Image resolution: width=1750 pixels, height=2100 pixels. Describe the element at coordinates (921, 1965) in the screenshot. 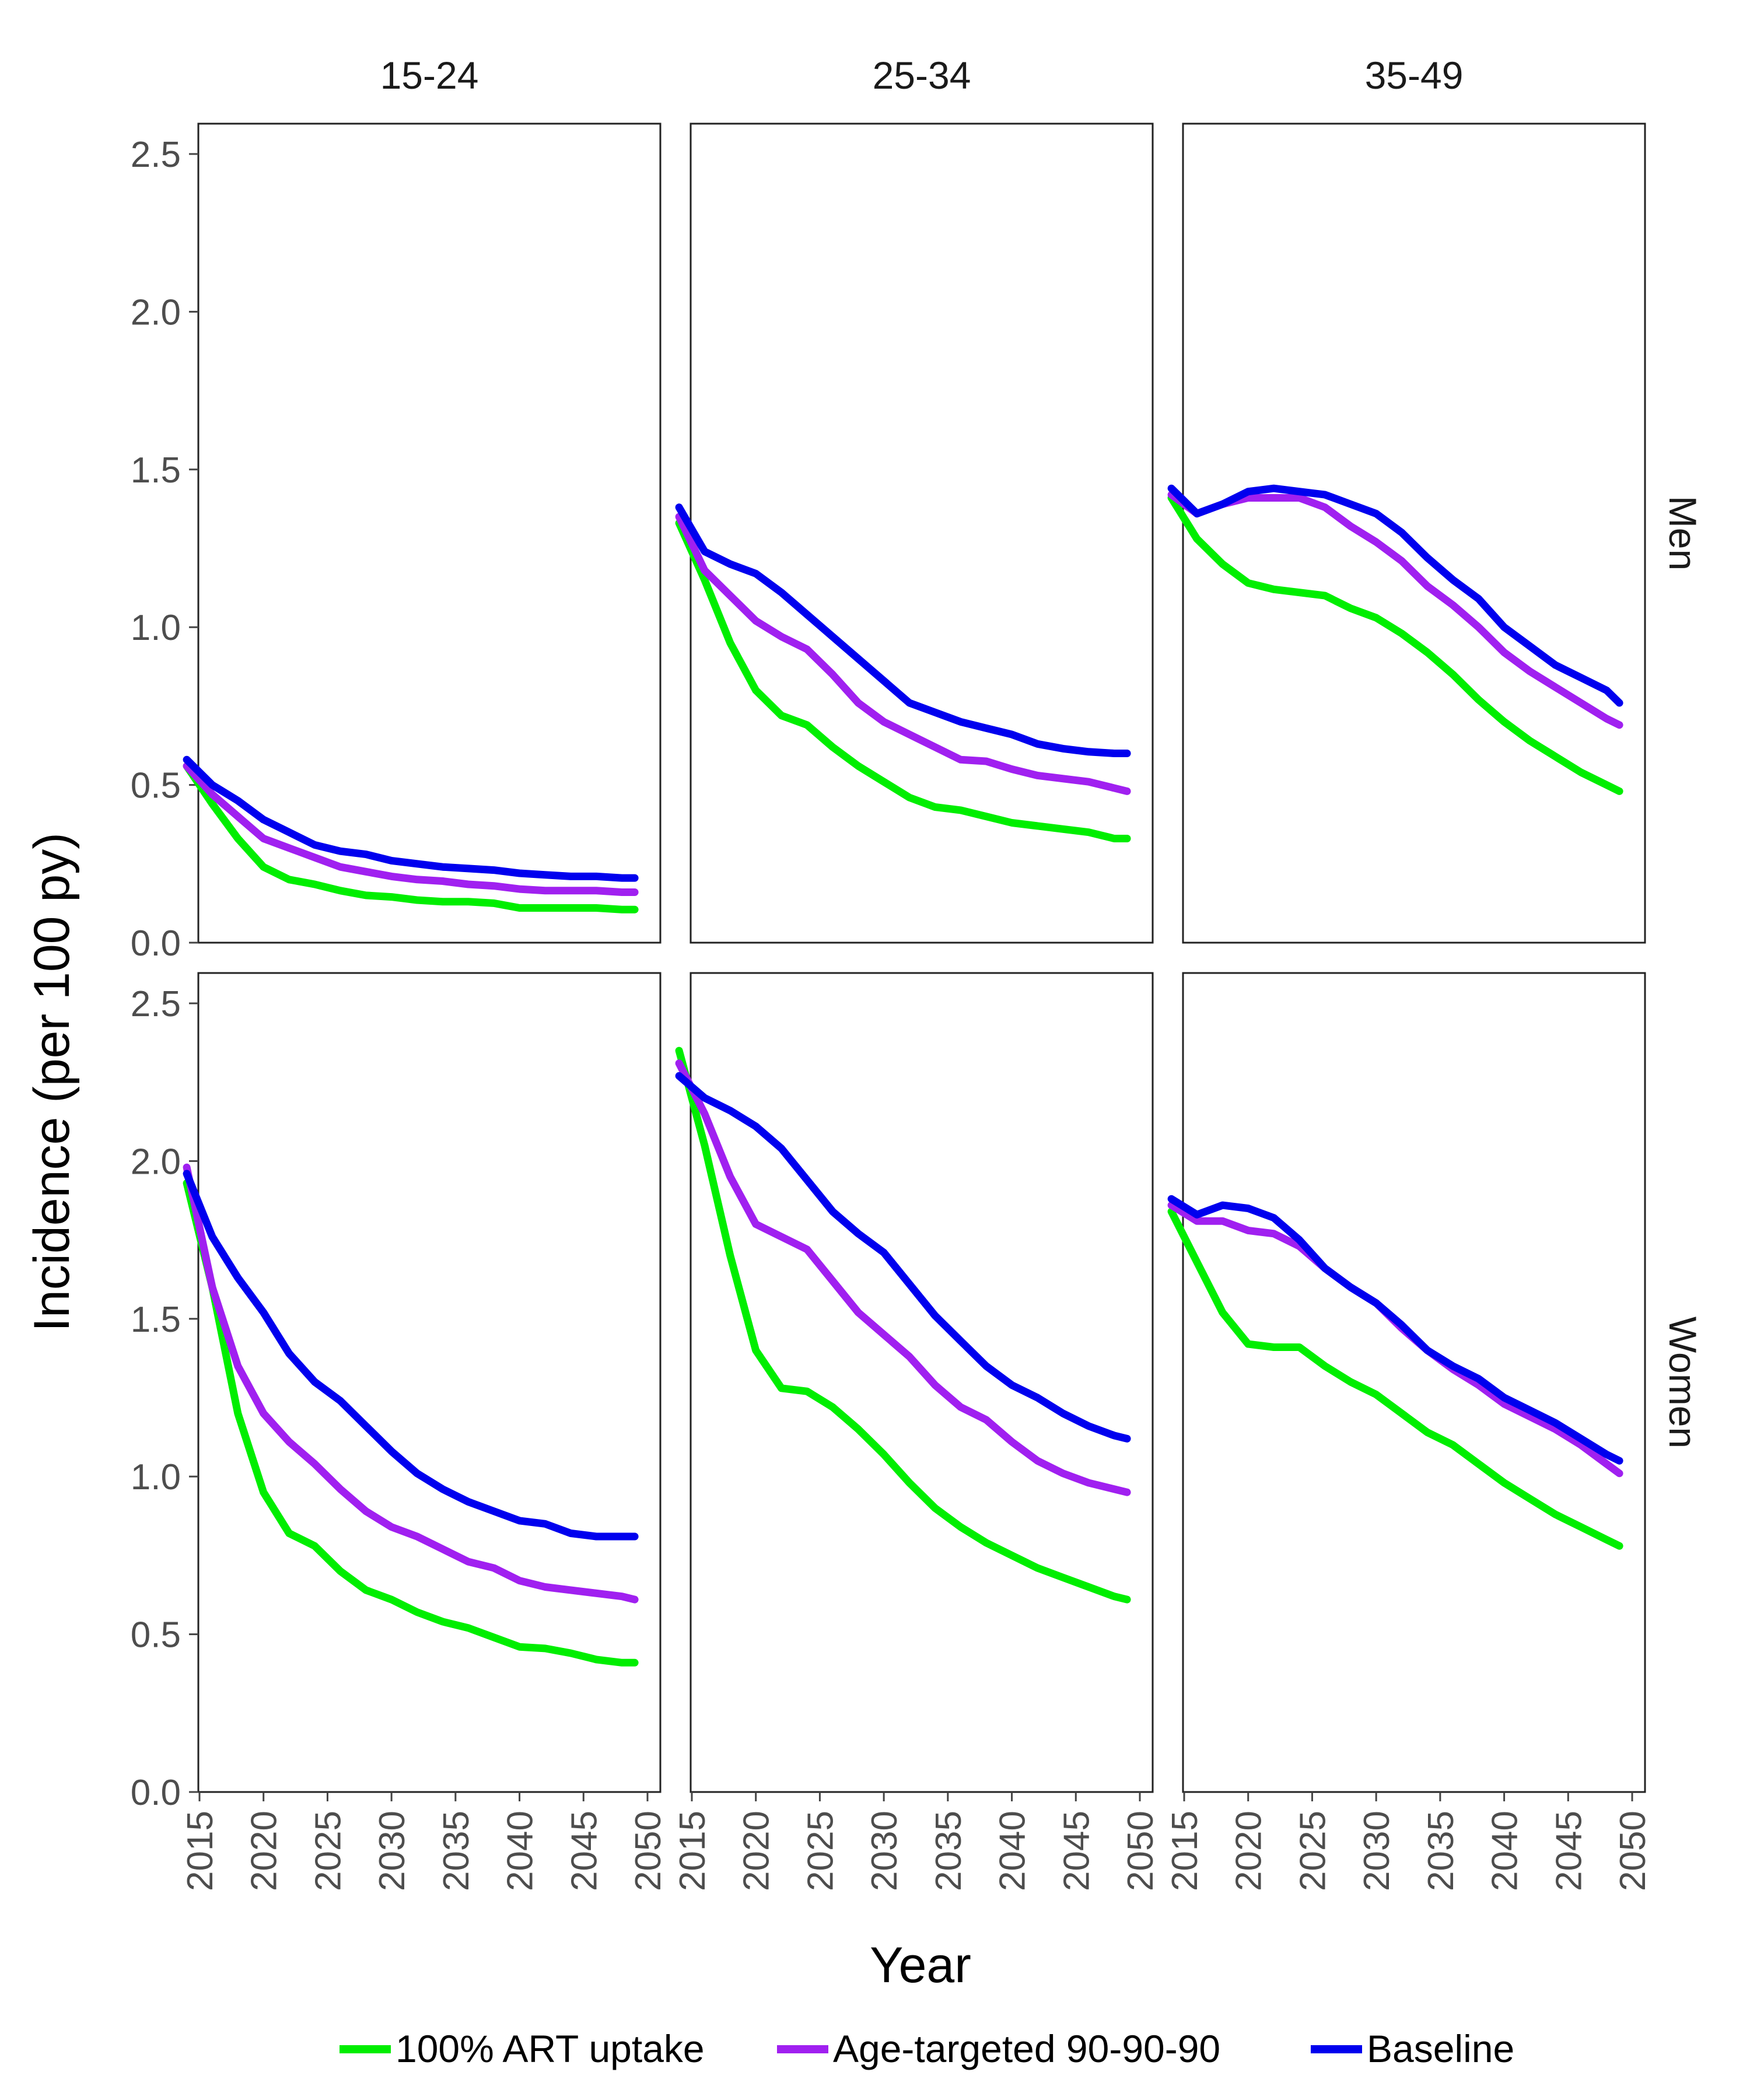

I see `x-axis-title: Year` at that location.